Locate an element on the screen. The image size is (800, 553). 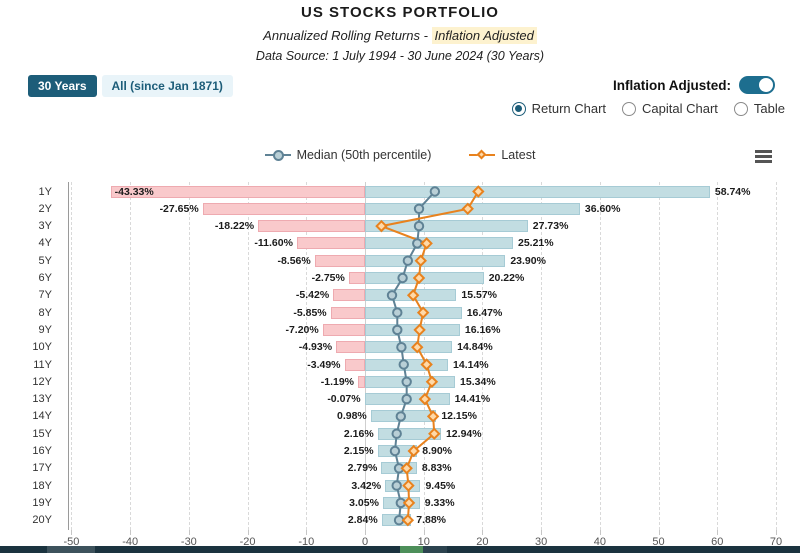
range-bar-negative-12y is located at coordinates (361, 381).